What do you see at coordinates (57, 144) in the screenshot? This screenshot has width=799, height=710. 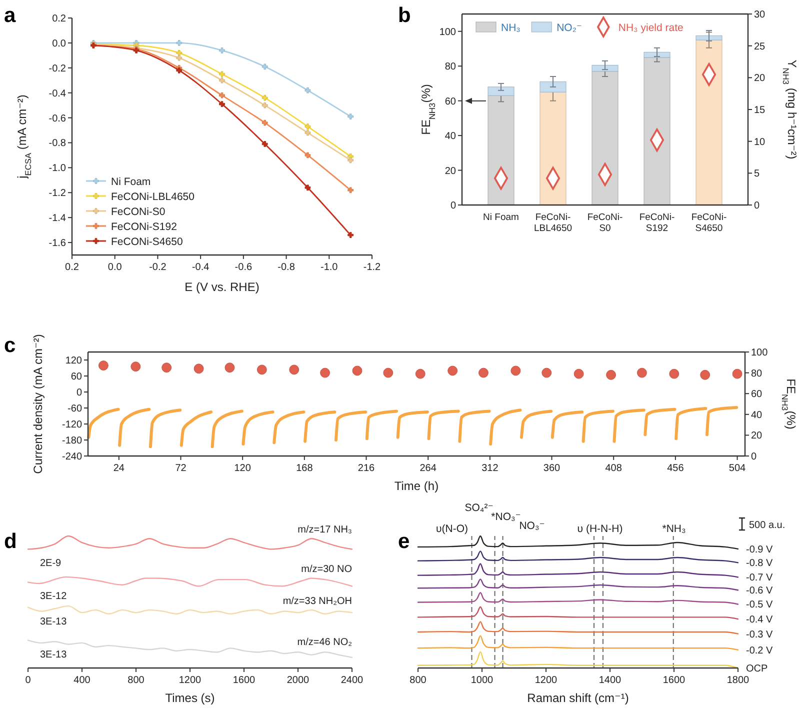 I see `y-tick-label: -0.8` at bounding box center [57, 144].